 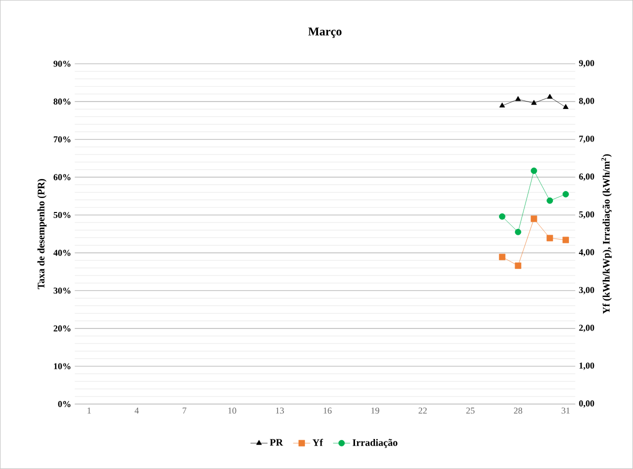 What do you see at coordinates (470, 411) in the screenshot?
I see `x-tick-label: 25` at bounding box center [470, 411].